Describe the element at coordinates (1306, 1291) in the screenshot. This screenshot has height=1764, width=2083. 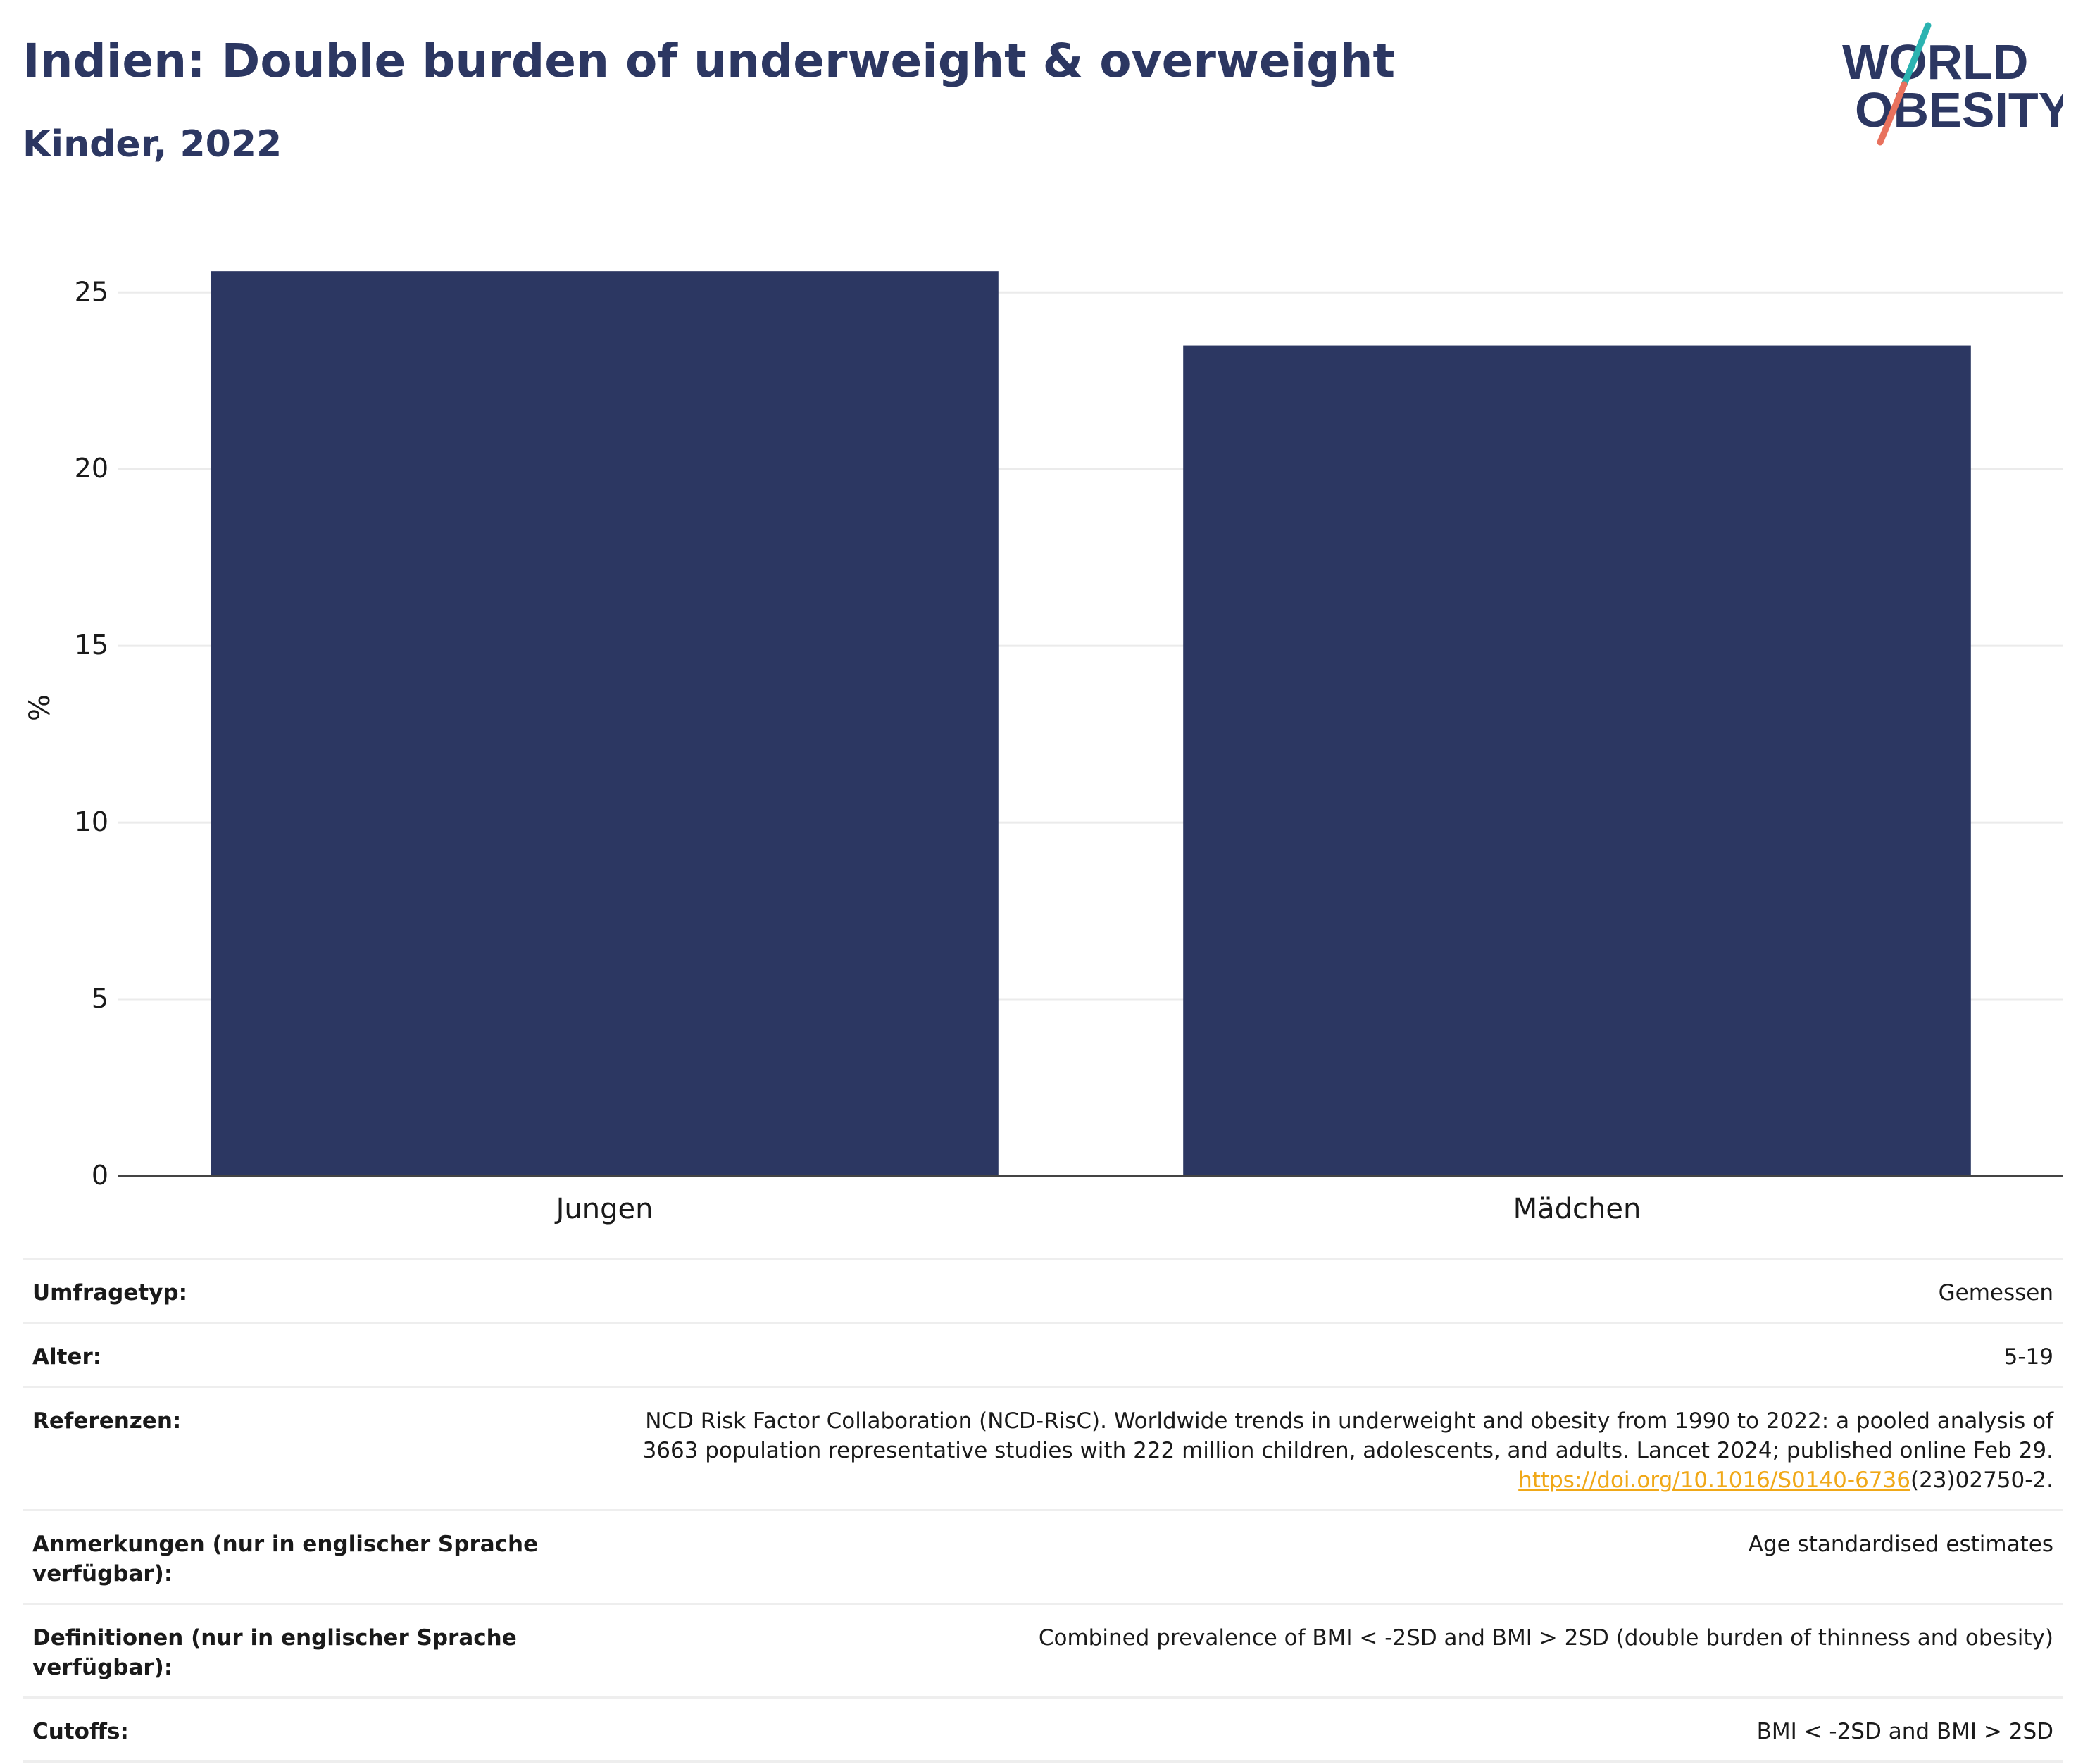
I see `meta-value-survey: Gemessen` at that location.